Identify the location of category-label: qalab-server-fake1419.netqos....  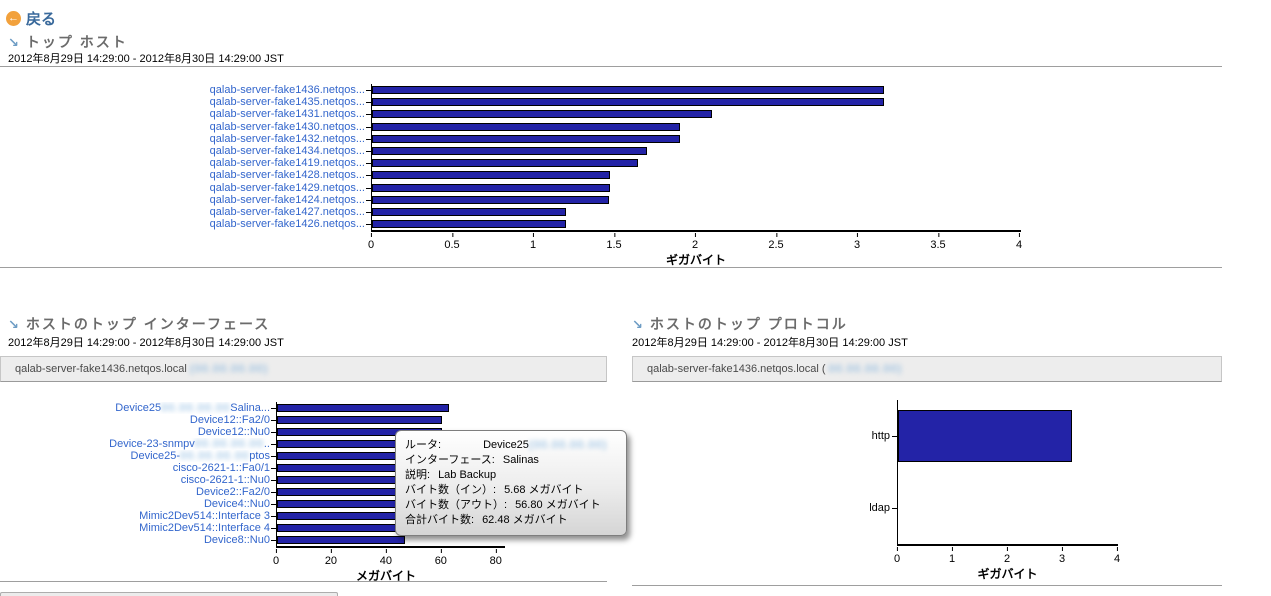
(185, 163).